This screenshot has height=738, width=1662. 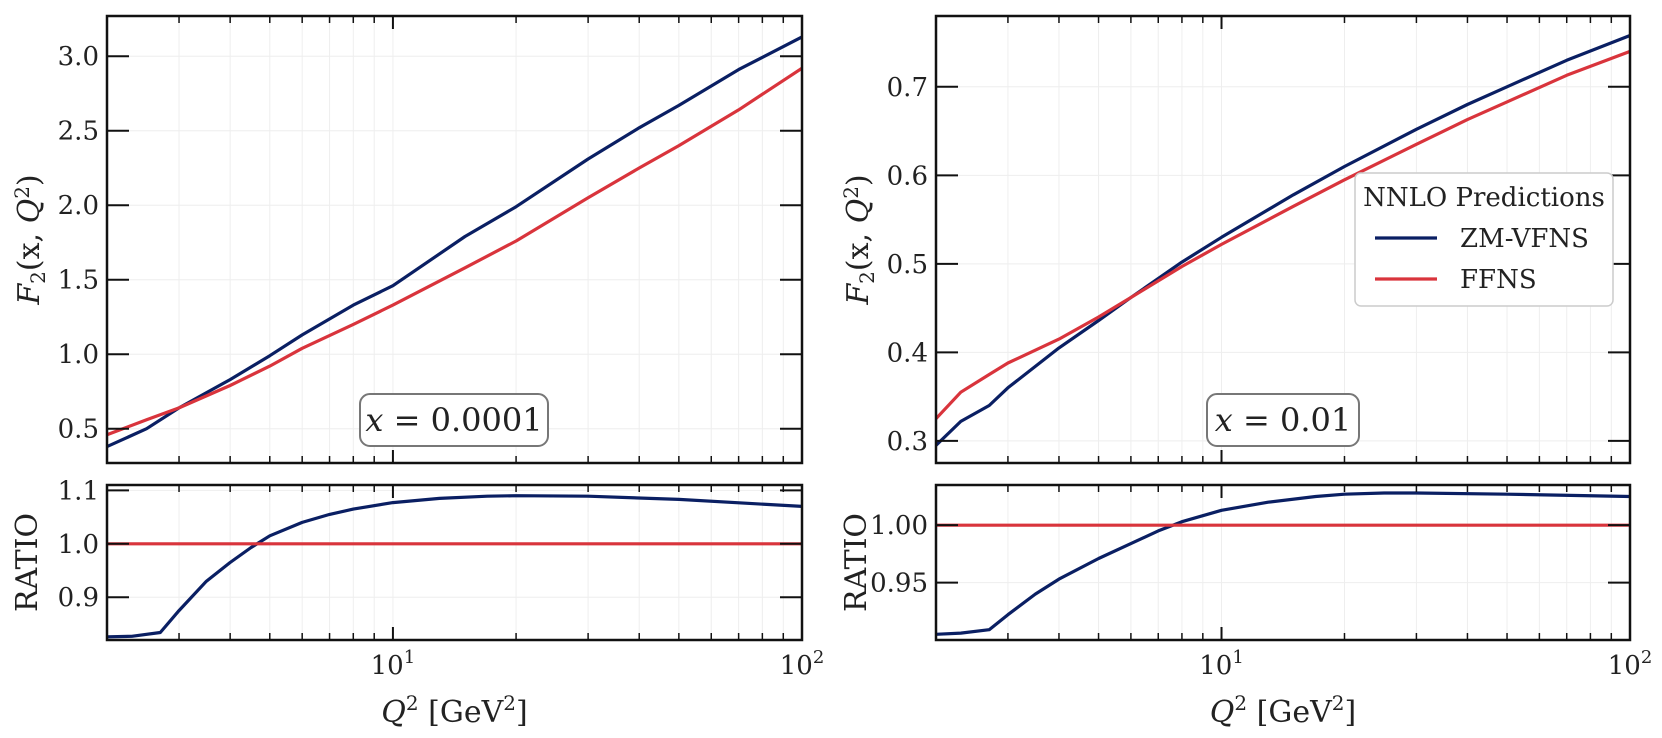 I want to click on legend: NNLO Predictions ZM-VFNS FFNS, so click(x=1484, y=239).